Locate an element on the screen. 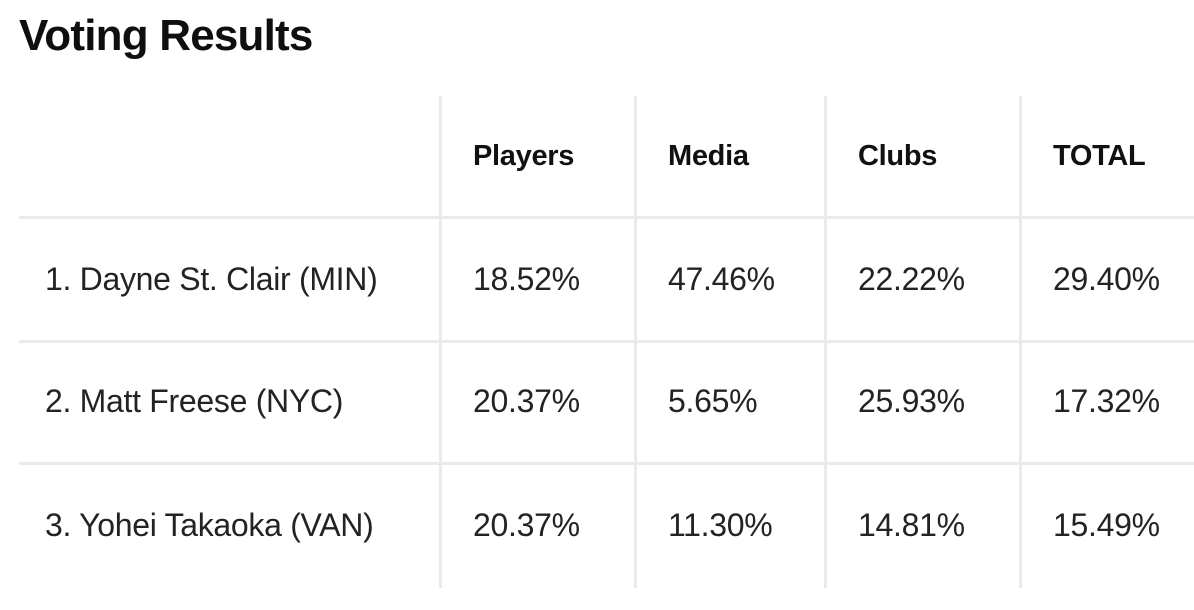  clubs-vote-cell: 22.22% is located at coordinates (911, 278).